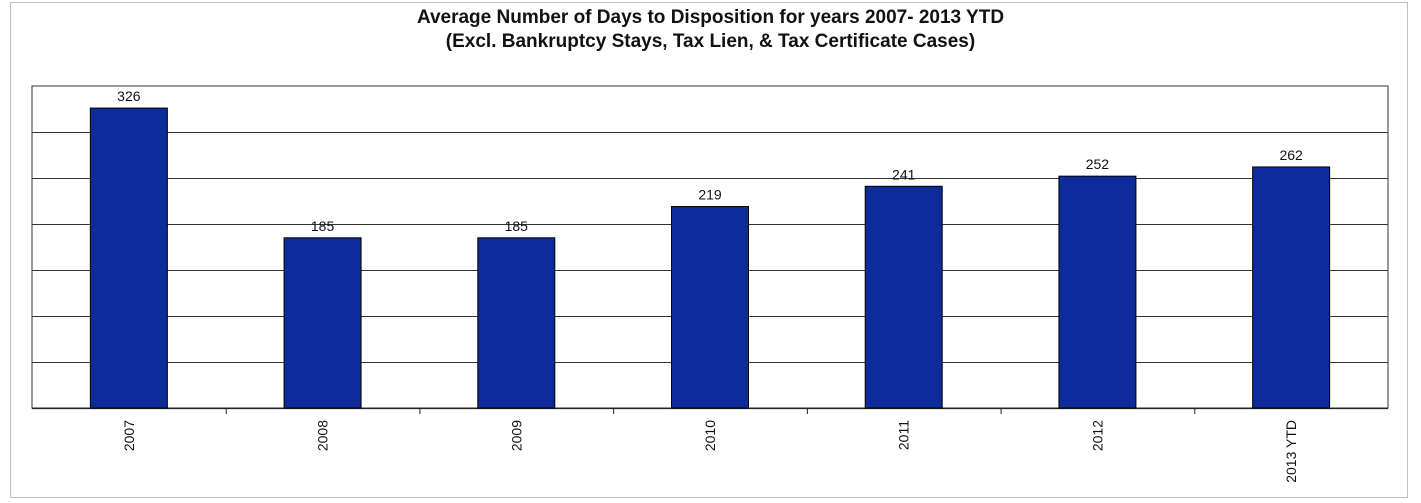  What do you see at coordinates (904, 174) in the screenshot?
I see `data-label: 241` at bounding box center [904, 174].